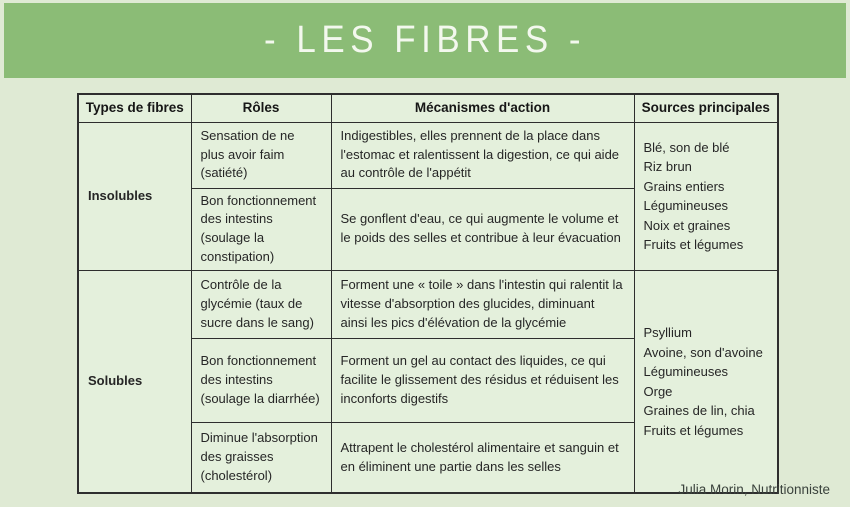 This screenshot has height=507, width=850. Describe the element at coordinates (667, 167) in the screenshot. I see `source-item: Riz brun` at that location.